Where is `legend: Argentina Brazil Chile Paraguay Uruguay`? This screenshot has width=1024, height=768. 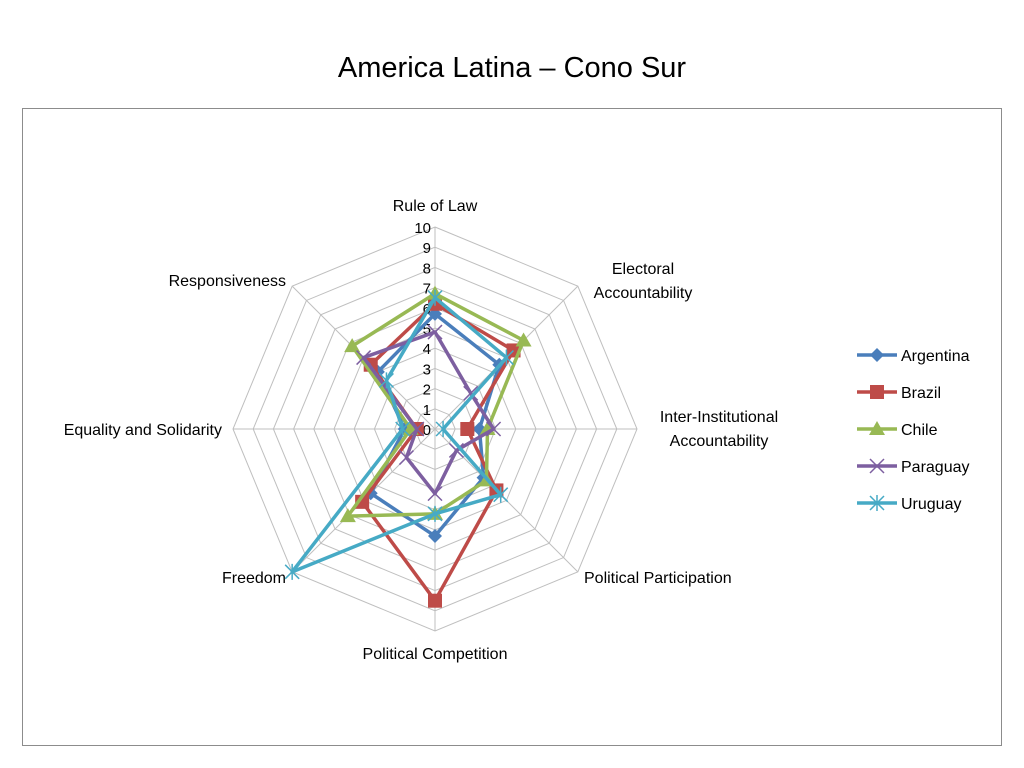
legend: Argentina Brazil Chile Paraguay Uruguay is located at coordinates (913, 430).